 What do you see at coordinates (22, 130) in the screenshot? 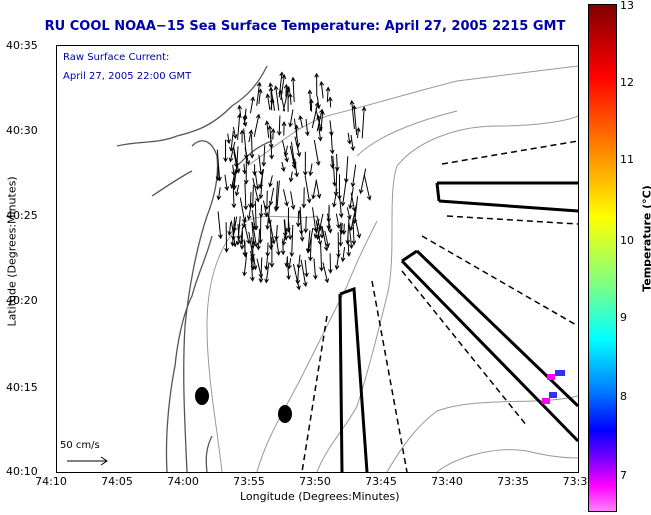
I see `y-tick-label: 40:30` at bounding box center [22, 130].